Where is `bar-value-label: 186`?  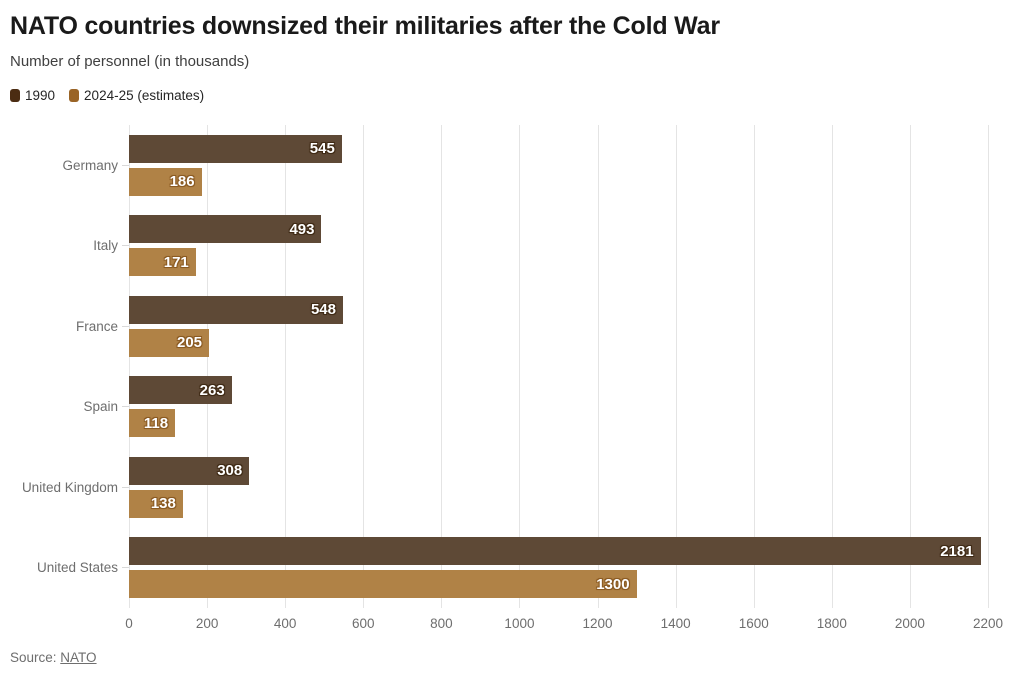 bar-value-label: 186 is located at coordinates (182, 181).